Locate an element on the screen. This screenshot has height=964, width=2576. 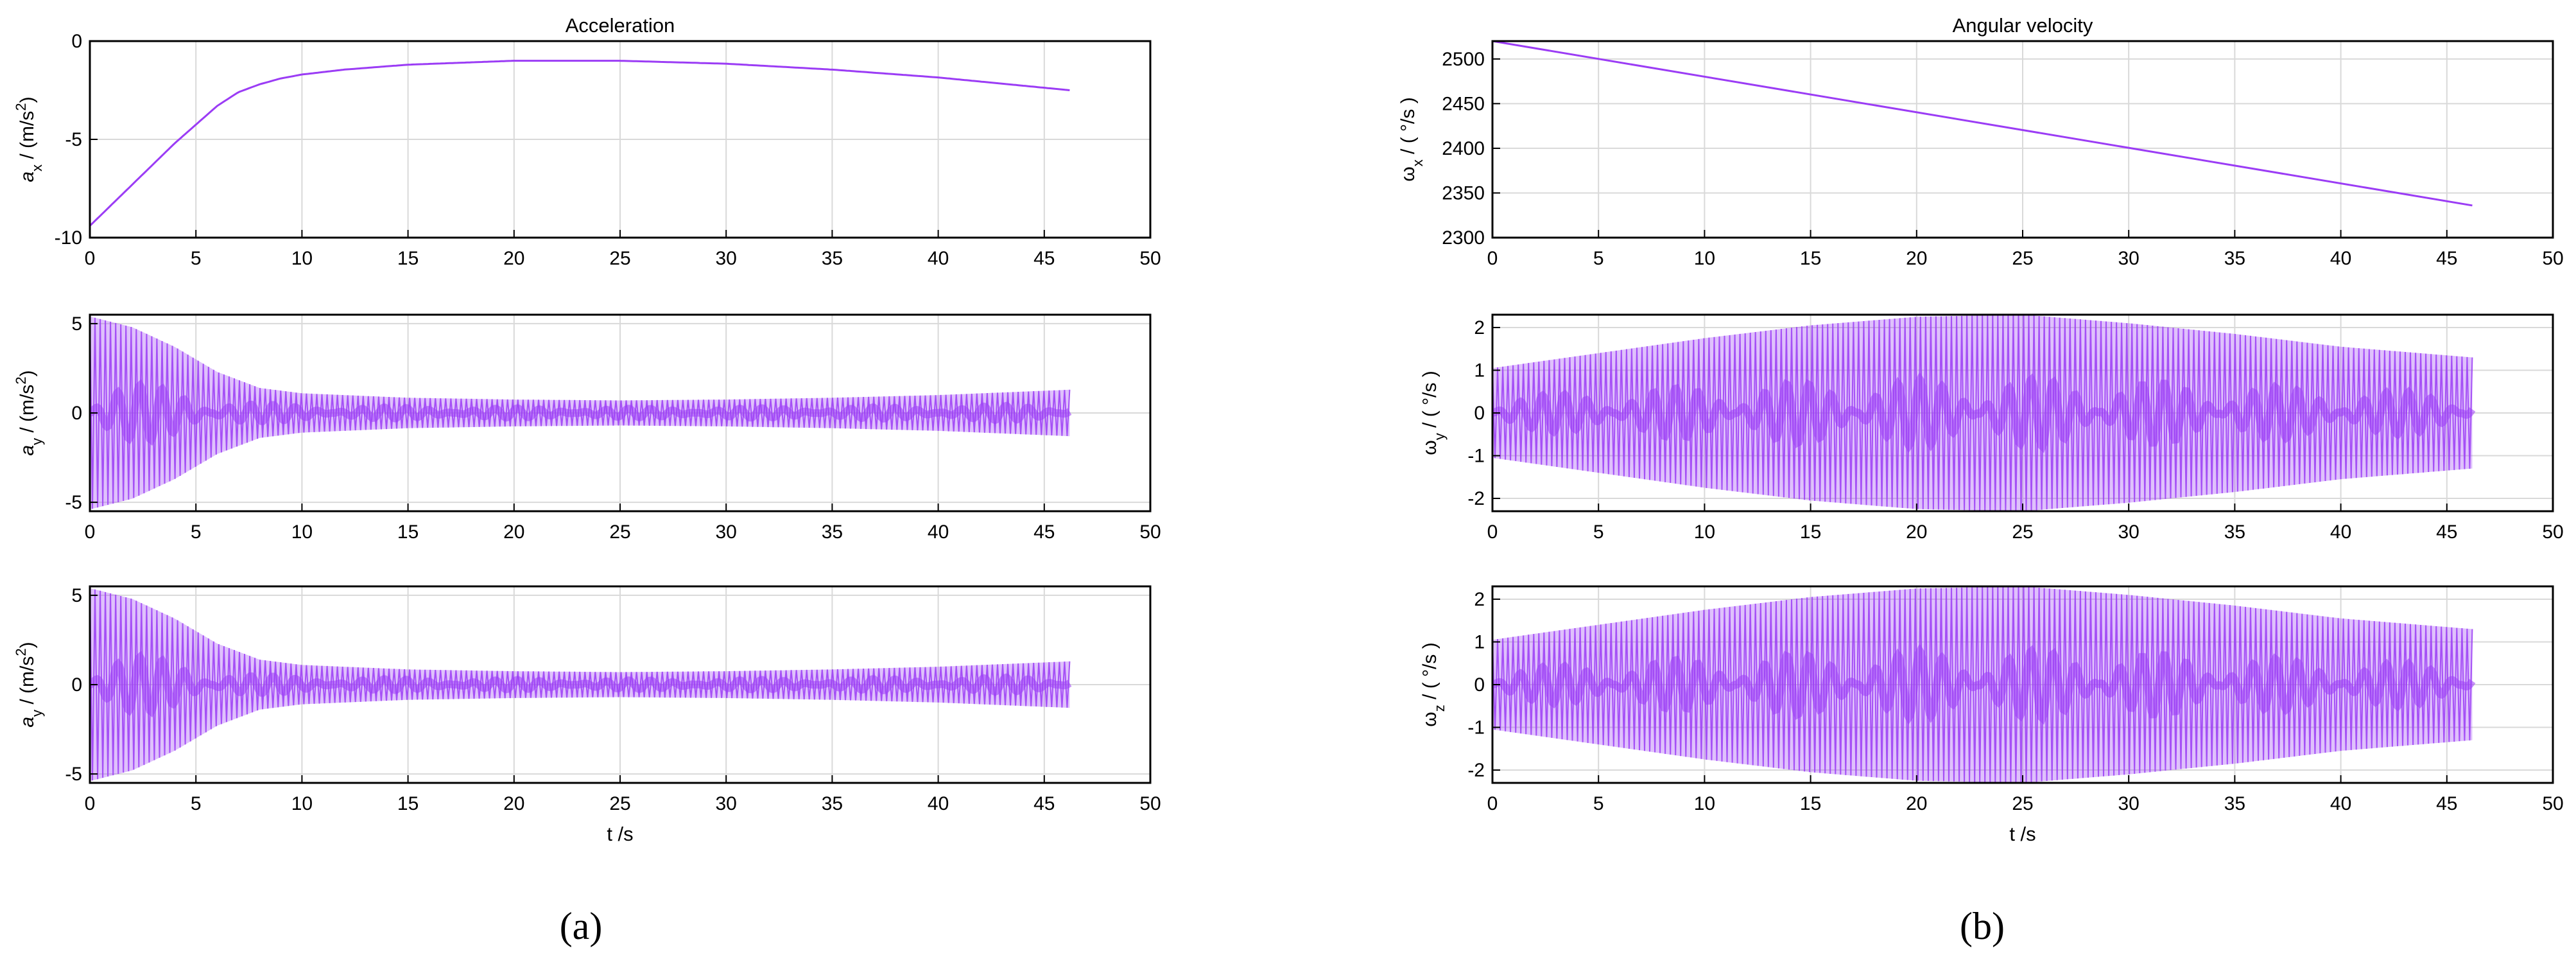
series-ax is located at coordinates (580, 143).